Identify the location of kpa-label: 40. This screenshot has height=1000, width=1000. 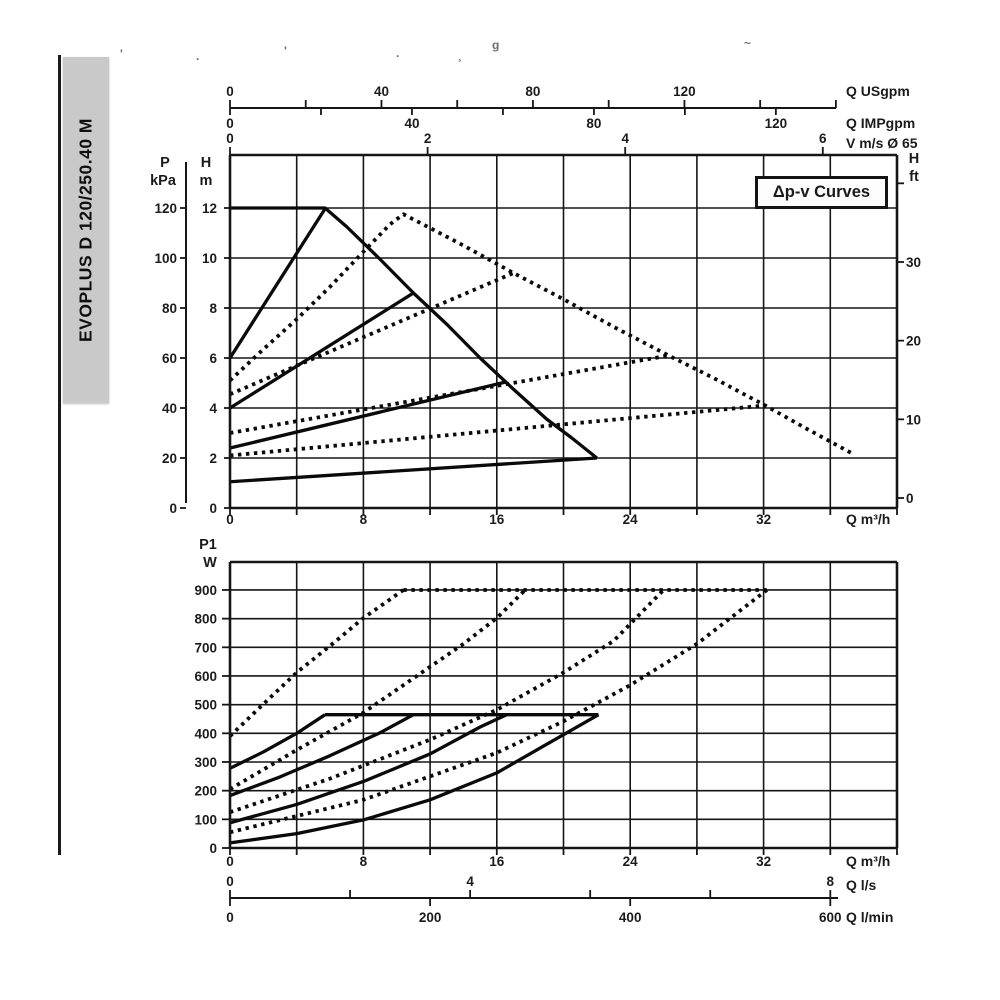
(169, 408).